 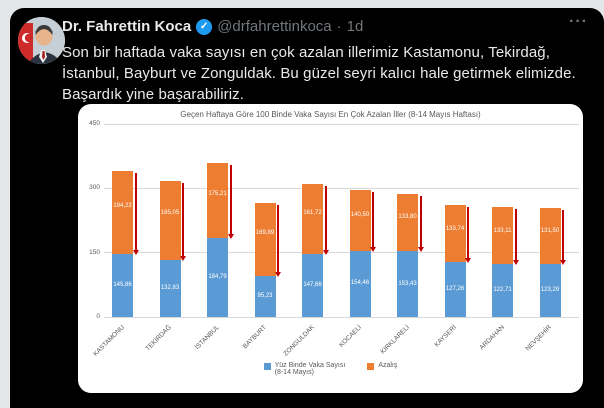 I want to click on bar-vaka-kayseri̇, so click(x=455, y=289).